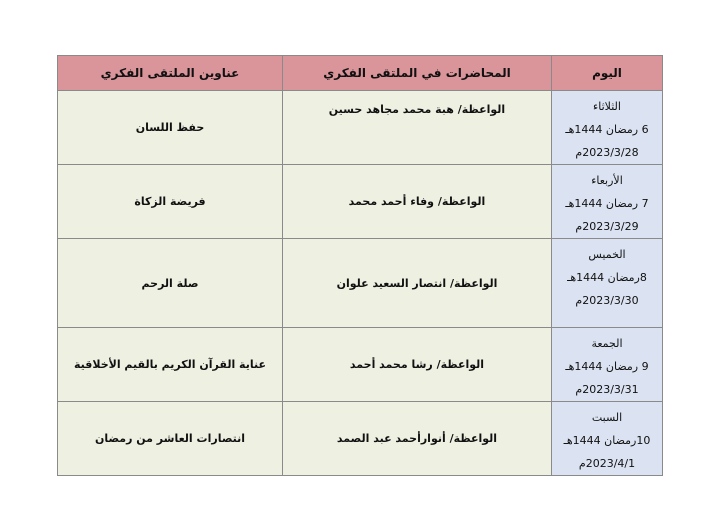 The height and width of the screenshot is (509, 720). I want to click on day-cell: الأربعاء 7 رمضان 1444هـ 2023/3/29م, so click(607, 201).